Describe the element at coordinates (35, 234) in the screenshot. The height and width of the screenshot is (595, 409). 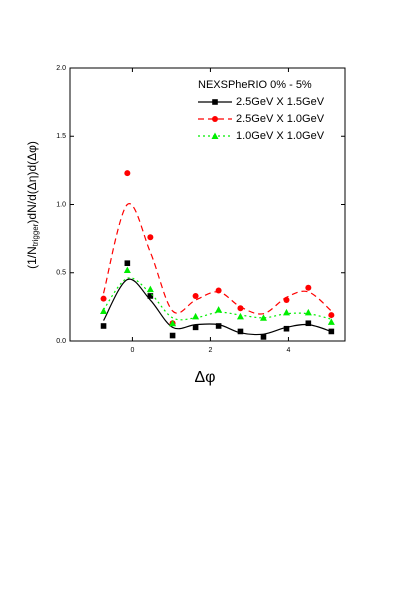
I see `y-label-sub: trigger` at that location.